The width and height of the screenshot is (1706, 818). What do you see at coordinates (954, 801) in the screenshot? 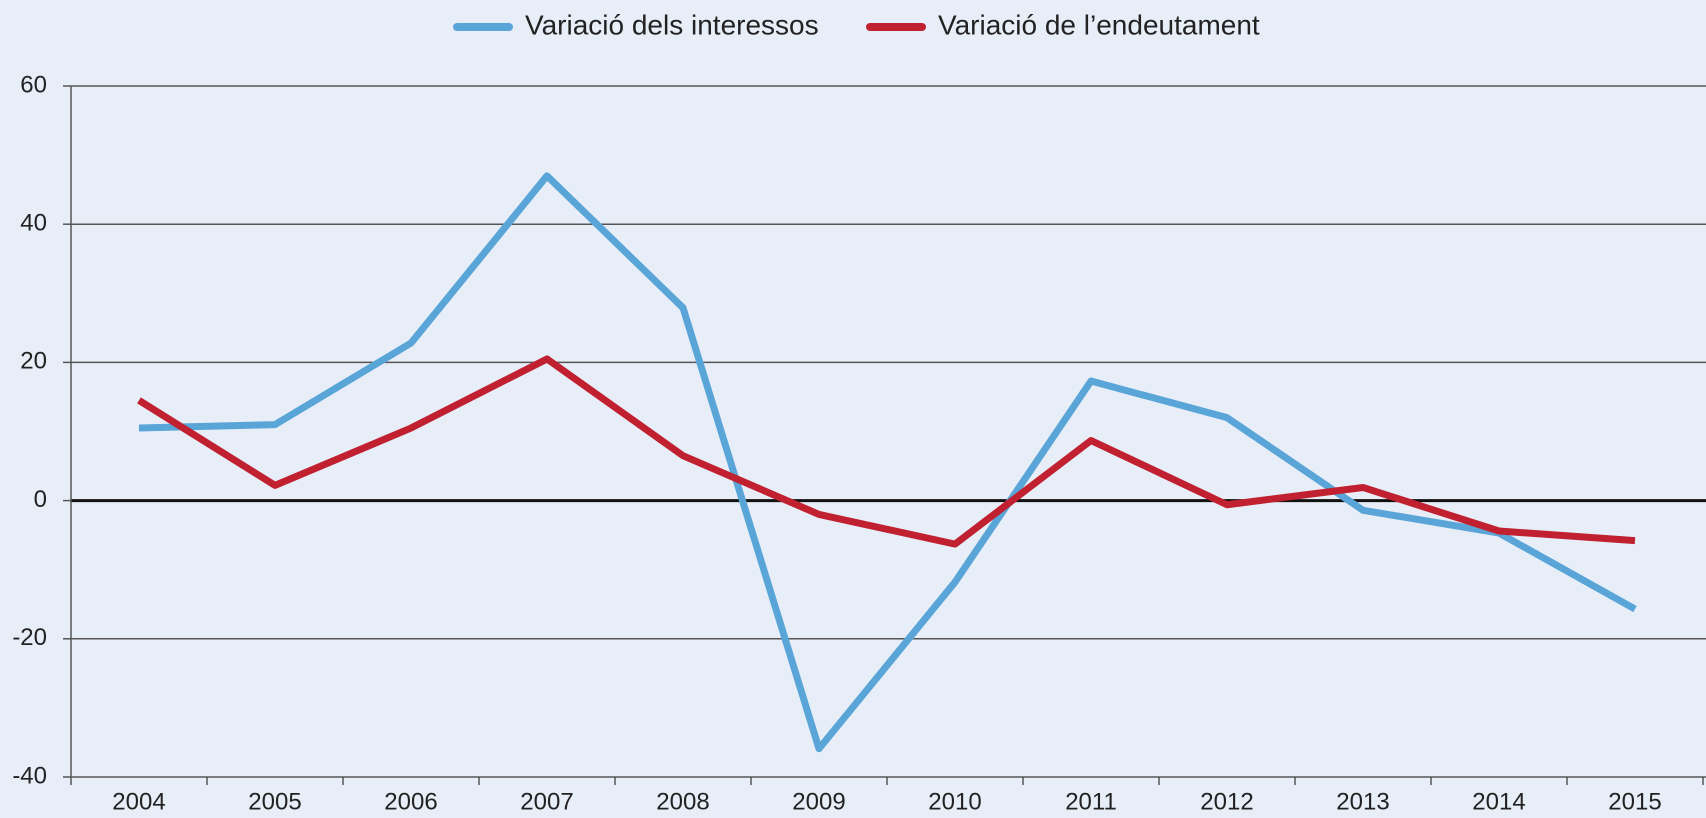
I see `x-tick-label: 2010` at bounding box center [954, 801].